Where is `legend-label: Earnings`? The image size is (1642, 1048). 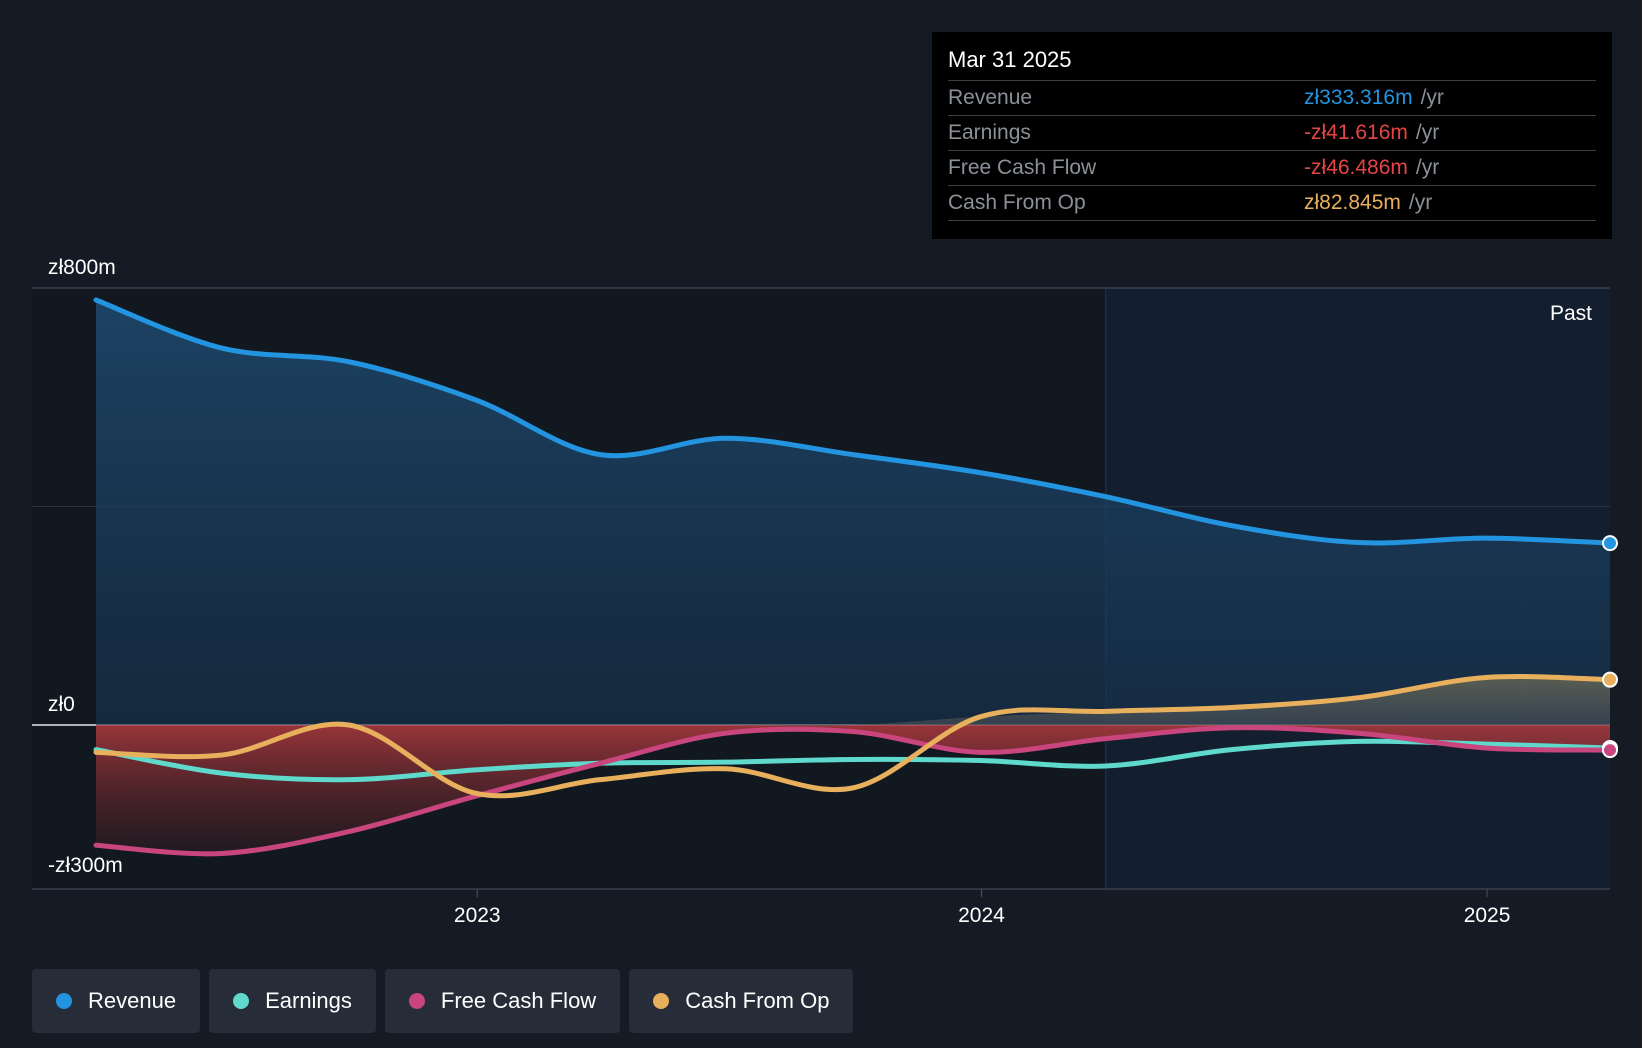
legend-label: Earnings is located at coordinates (308, 1000).